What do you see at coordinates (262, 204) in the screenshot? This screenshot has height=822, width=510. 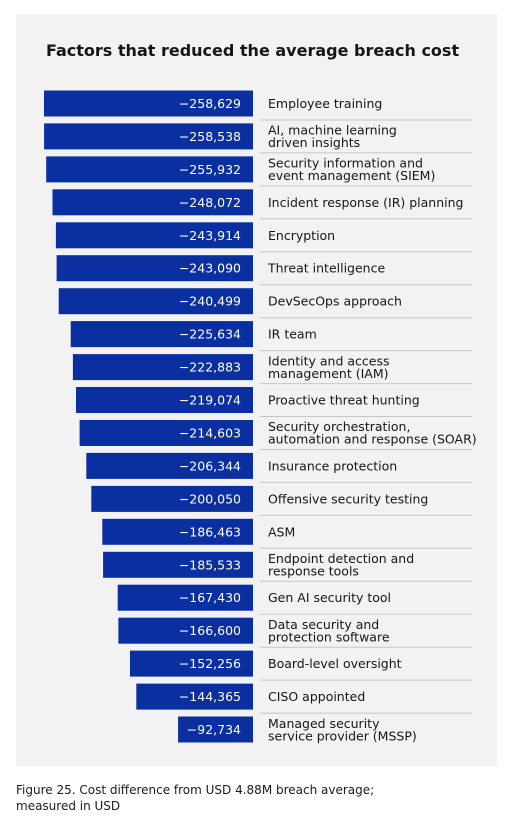 I see `bar-group: −248,072 Incident response (IR) planning` at bounding box center [262, 204].